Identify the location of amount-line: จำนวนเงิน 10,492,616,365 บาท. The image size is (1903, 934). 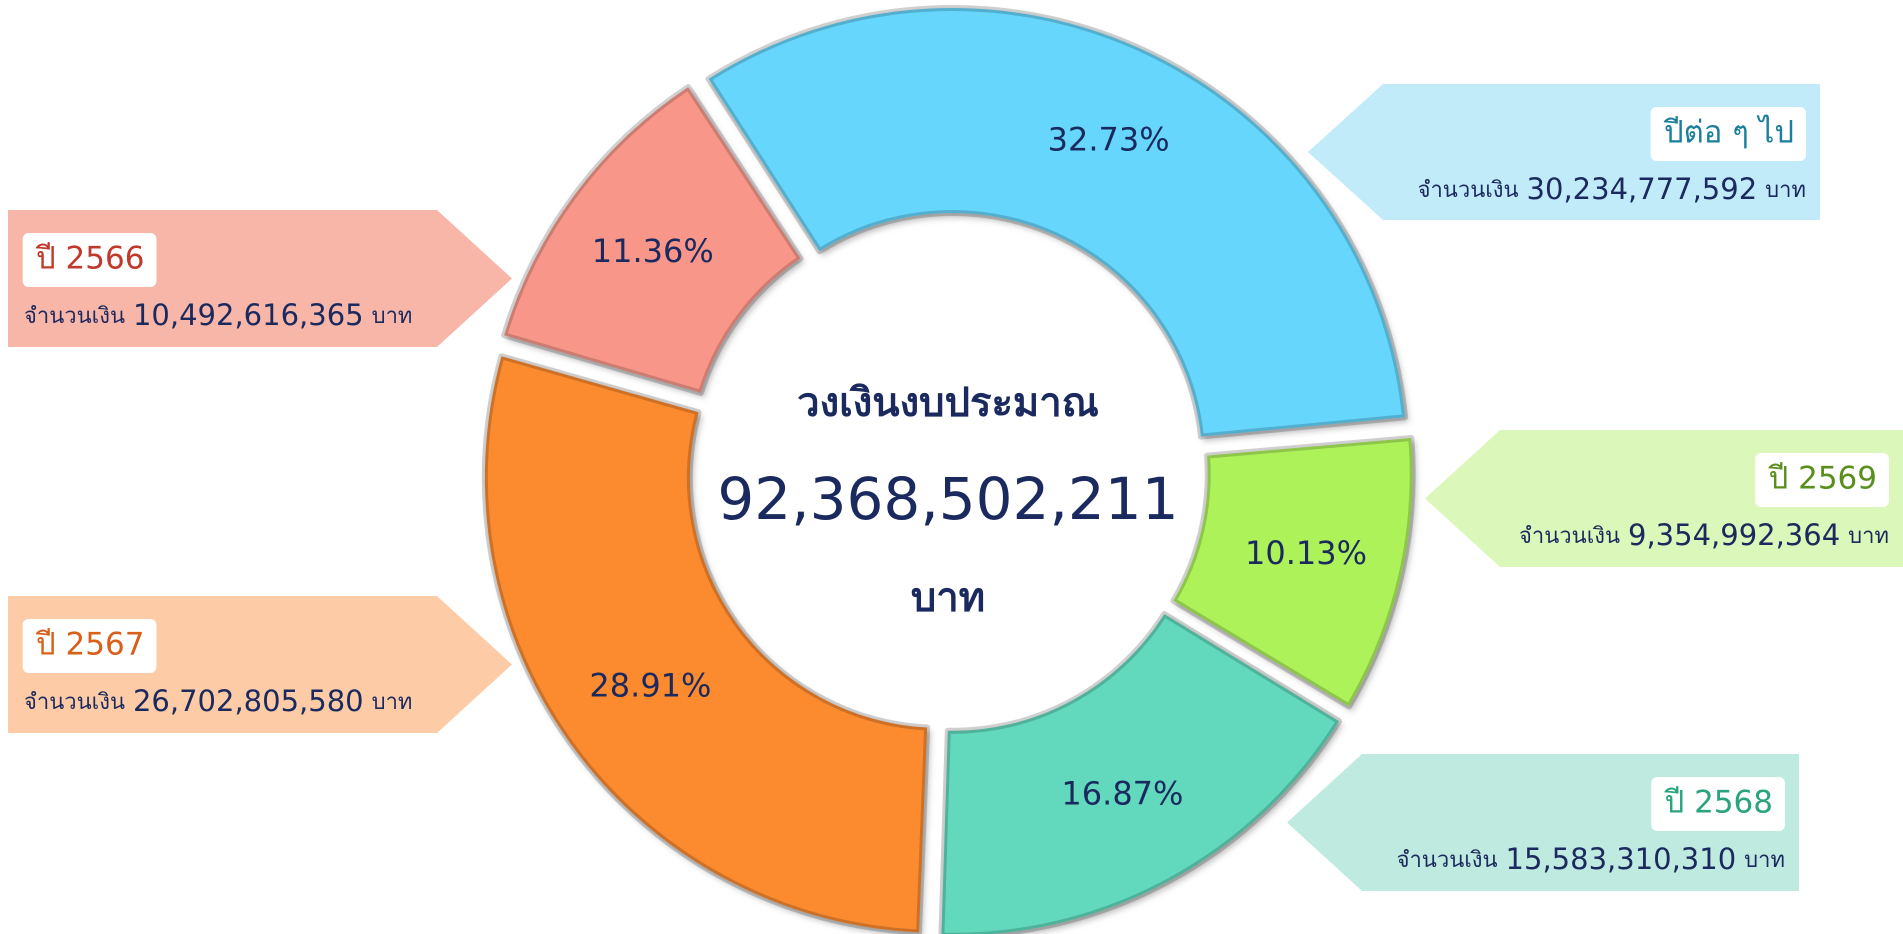
(218, 315).